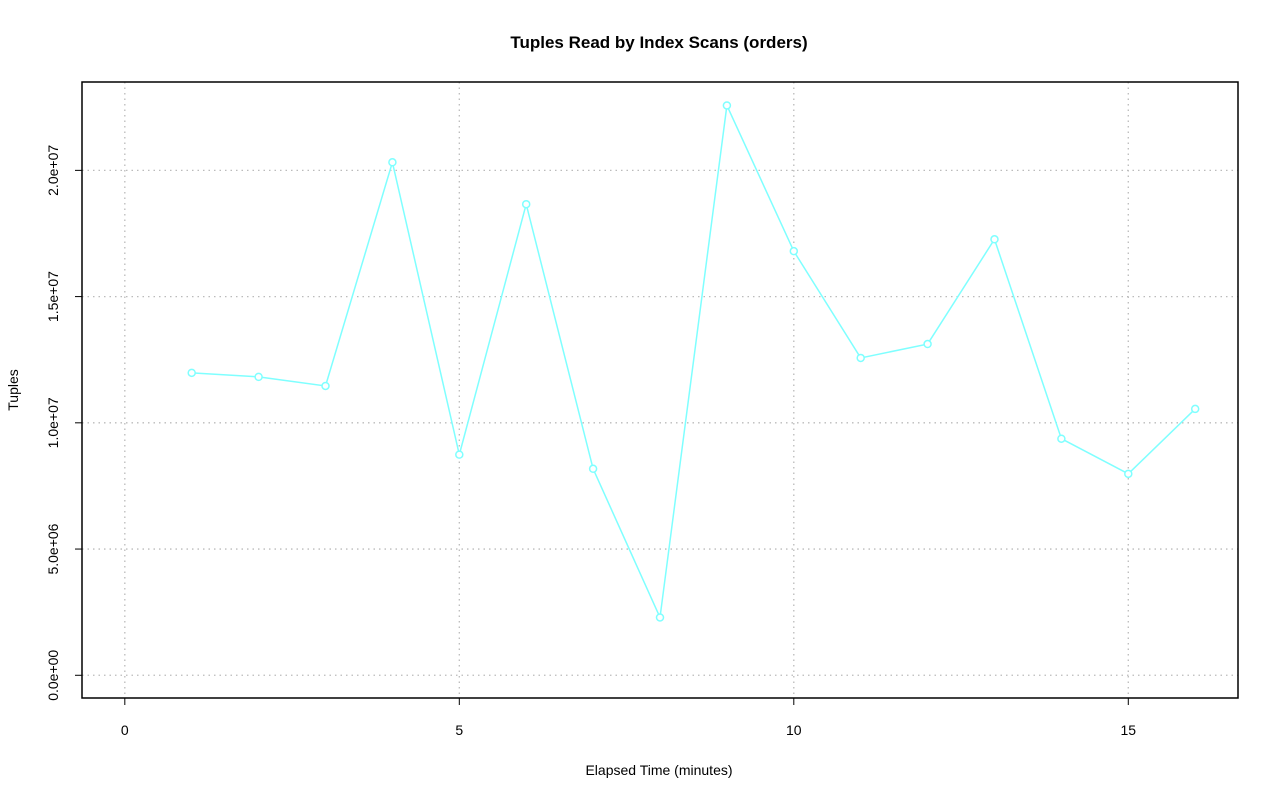  What do you see at coordinates (53, 548) in the screenshot?
I see `y-tick-label: 5.0e+06` at bounding box center [53, 548].